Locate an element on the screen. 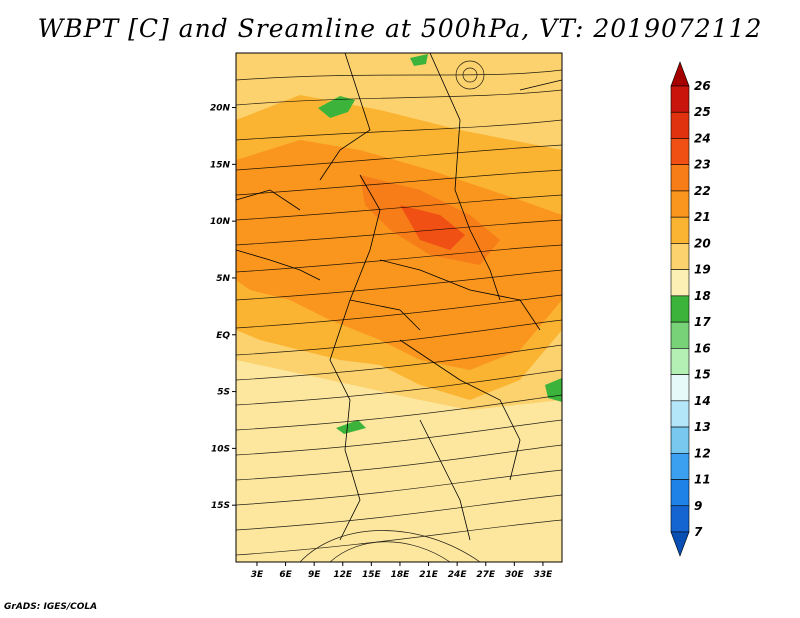 Image resolution: width=800 pixels, height=618 pixels. lat-tick-label: 5S is located at coordinates (223, 393).